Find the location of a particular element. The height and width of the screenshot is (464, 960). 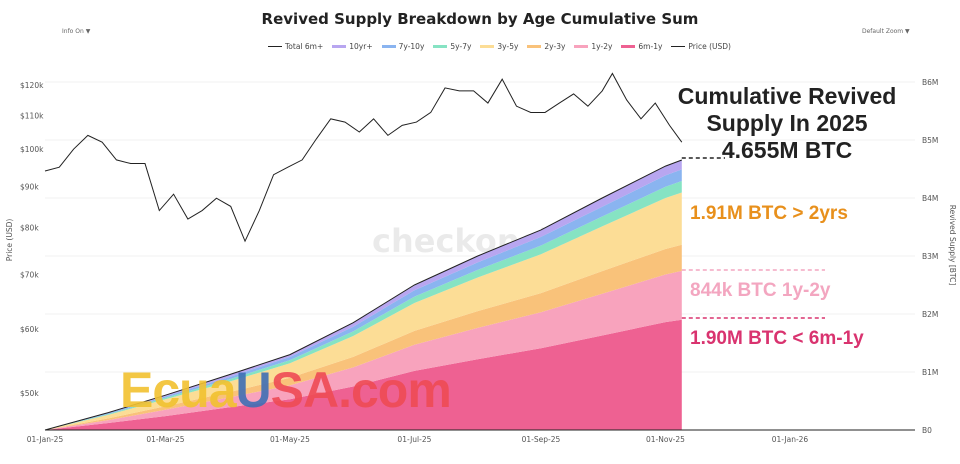

left-tick-label: $60k is located at coordinates (29, 329).